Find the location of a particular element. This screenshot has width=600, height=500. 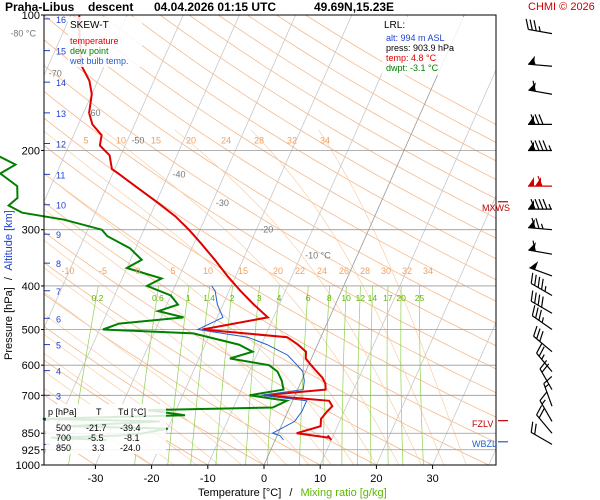

theta-label-upper: 5 is located at coordinates (85, 141).